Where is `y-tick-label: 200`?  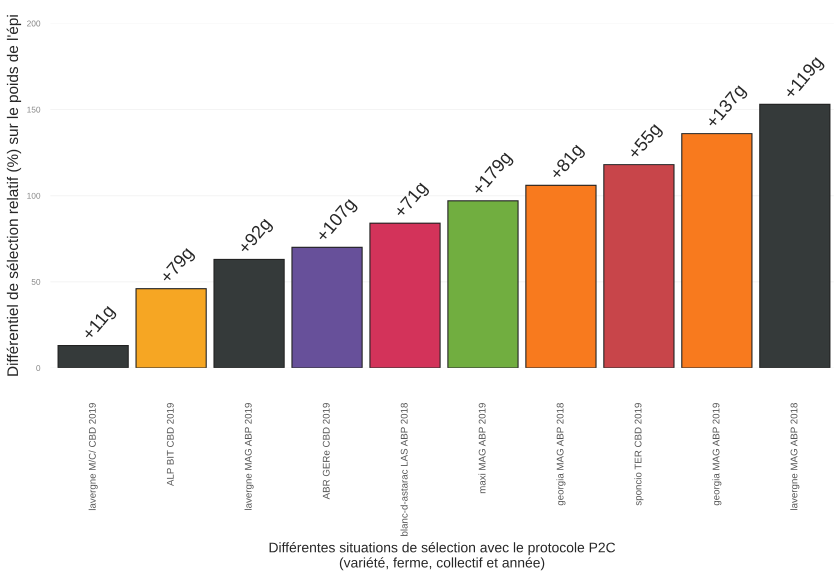
y-tick-label: 200 is located at coordinates (33, 23).